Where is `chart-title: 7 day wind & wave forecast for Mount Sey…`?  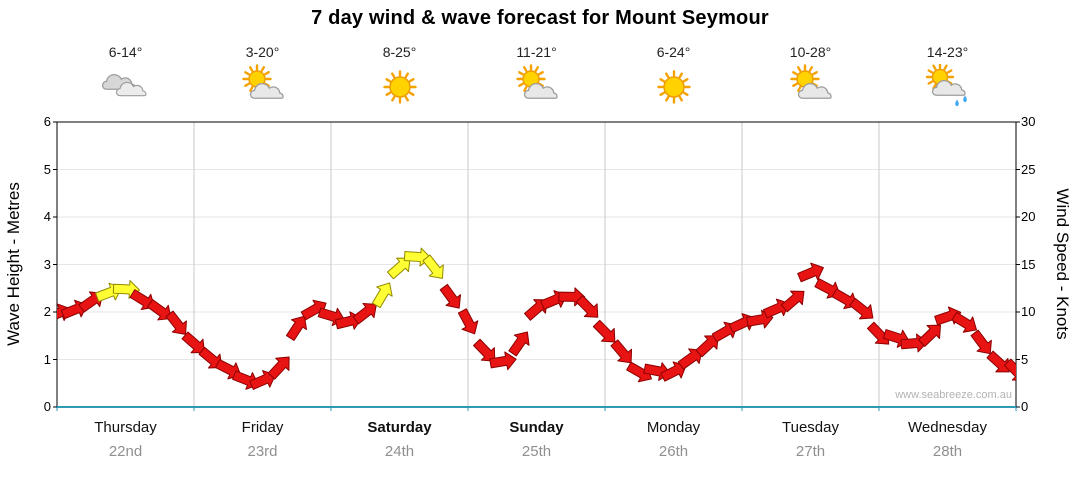
chart-title: 7 day wind & wave forecast for Mount Sey… is located at coordinates (540, 18).